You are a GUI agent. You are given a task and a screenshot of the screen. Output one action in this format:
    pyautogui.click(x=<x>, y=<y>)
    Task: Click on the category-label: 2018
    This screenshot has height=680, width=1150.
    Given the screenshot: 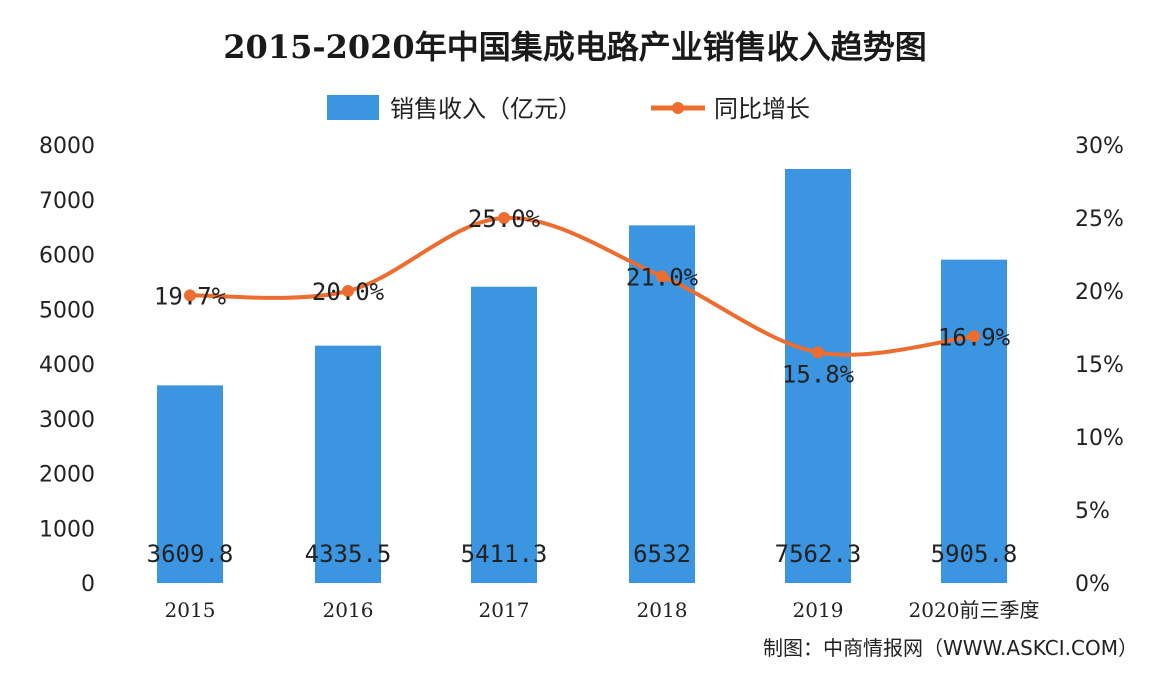 What is the action you would take?
    pyautogui.click(x=662, y=610)
    